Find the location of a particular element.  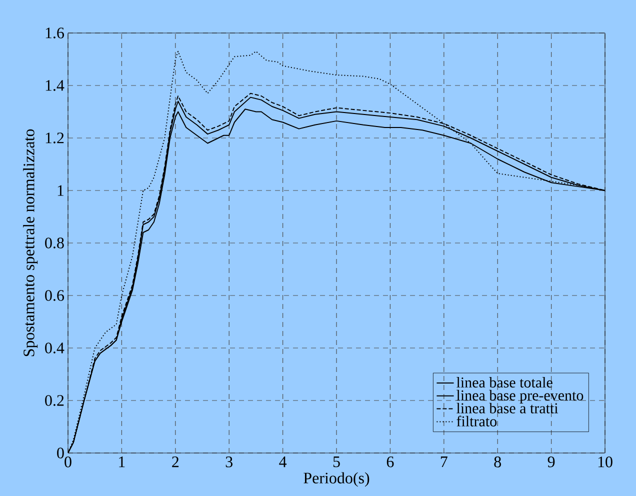

x-tick-label: 0 is located at coordinates (68, 462).